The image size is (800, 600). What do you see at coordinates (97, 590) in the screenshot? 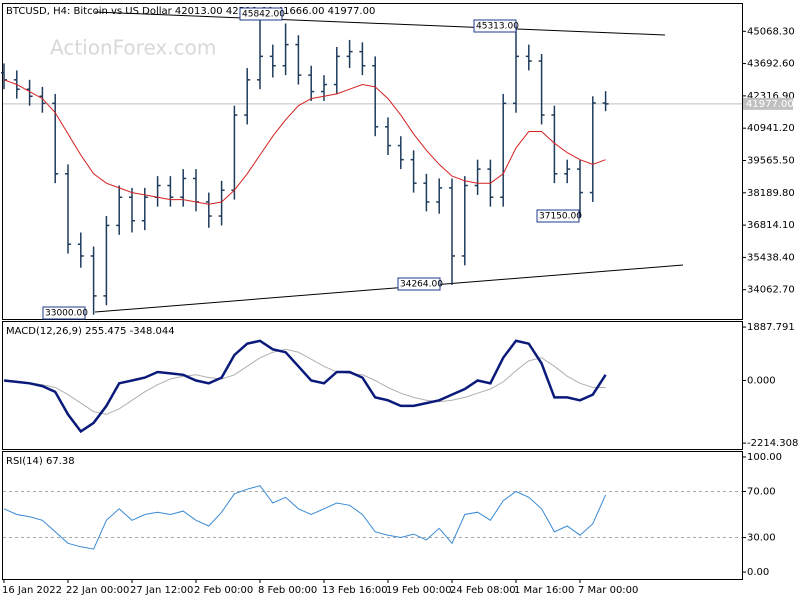
I see `x-tick-label: 22 Jan 00:00` at bounding box center [97, 590].